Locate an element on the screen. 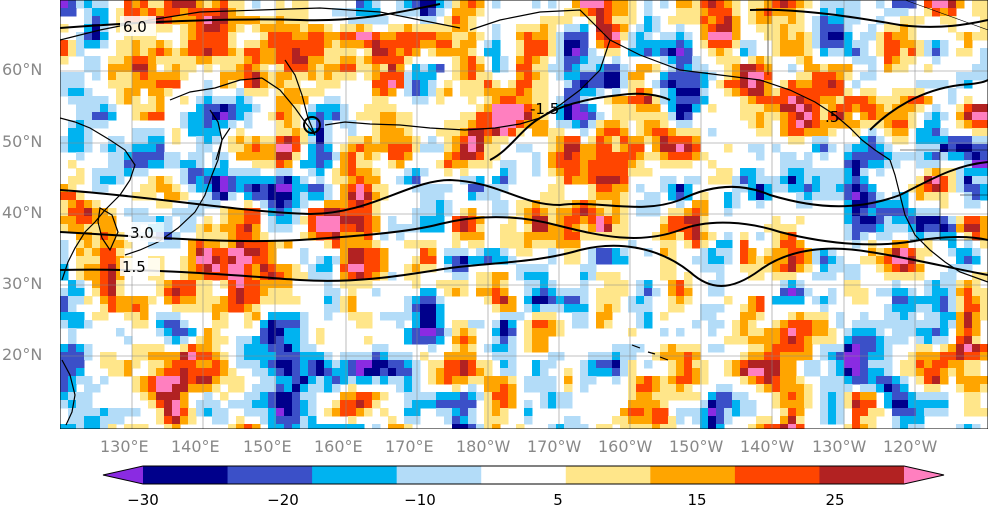  lat-label-50: 50°N is located at coordinates (22, 141).